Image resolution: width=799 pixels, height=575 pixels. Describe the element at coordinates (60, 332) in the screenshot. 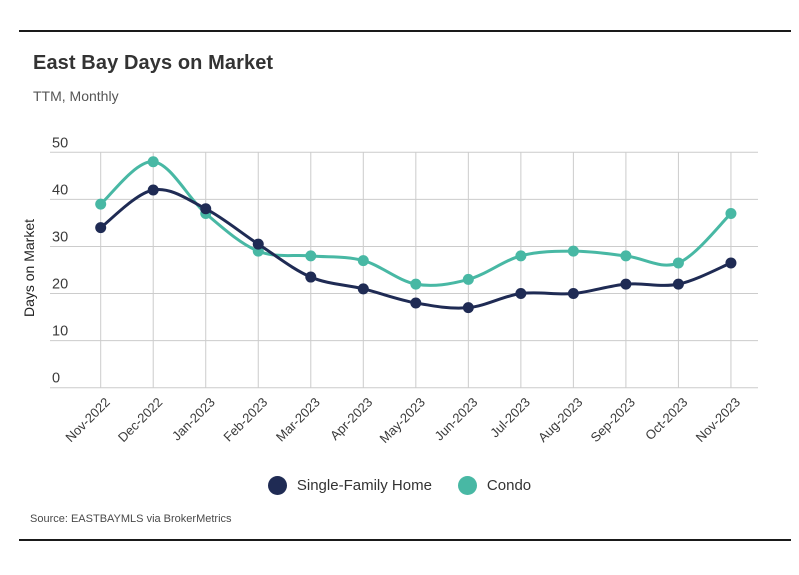

I see `y-tick-label: 10` at that location.